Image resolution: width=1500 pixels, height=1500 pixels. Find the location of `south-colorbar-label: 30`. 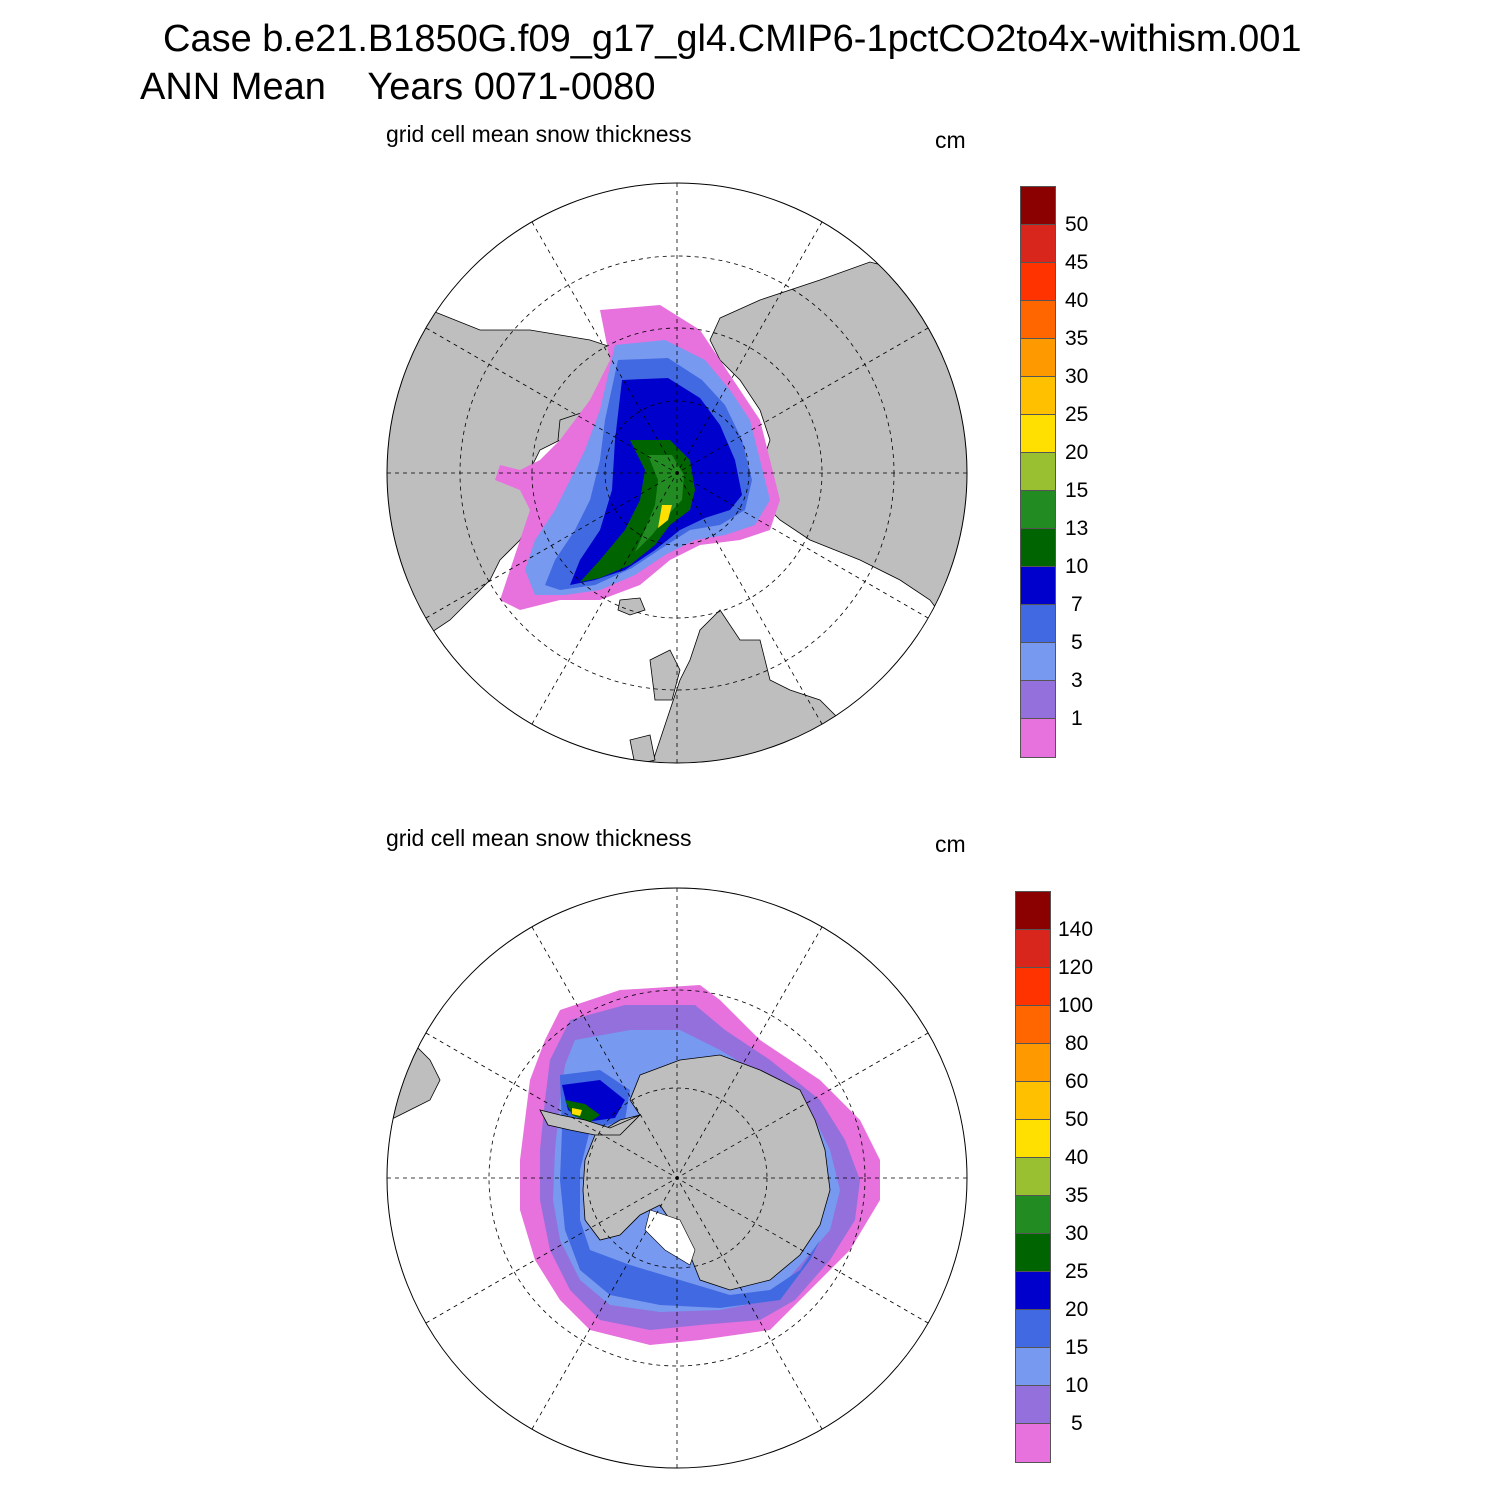

south-colorbar-label: 30 is located at coordinates (1077, 1233).